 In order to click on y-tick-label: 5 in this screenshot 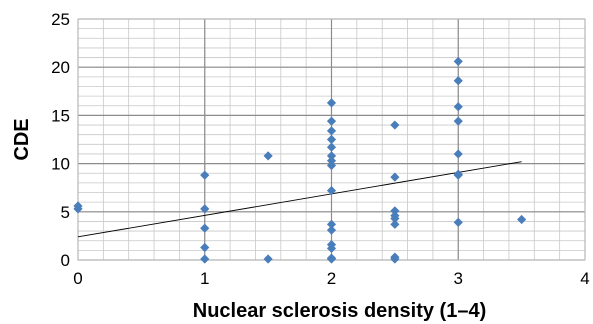, I will do `click(65, 212)`.